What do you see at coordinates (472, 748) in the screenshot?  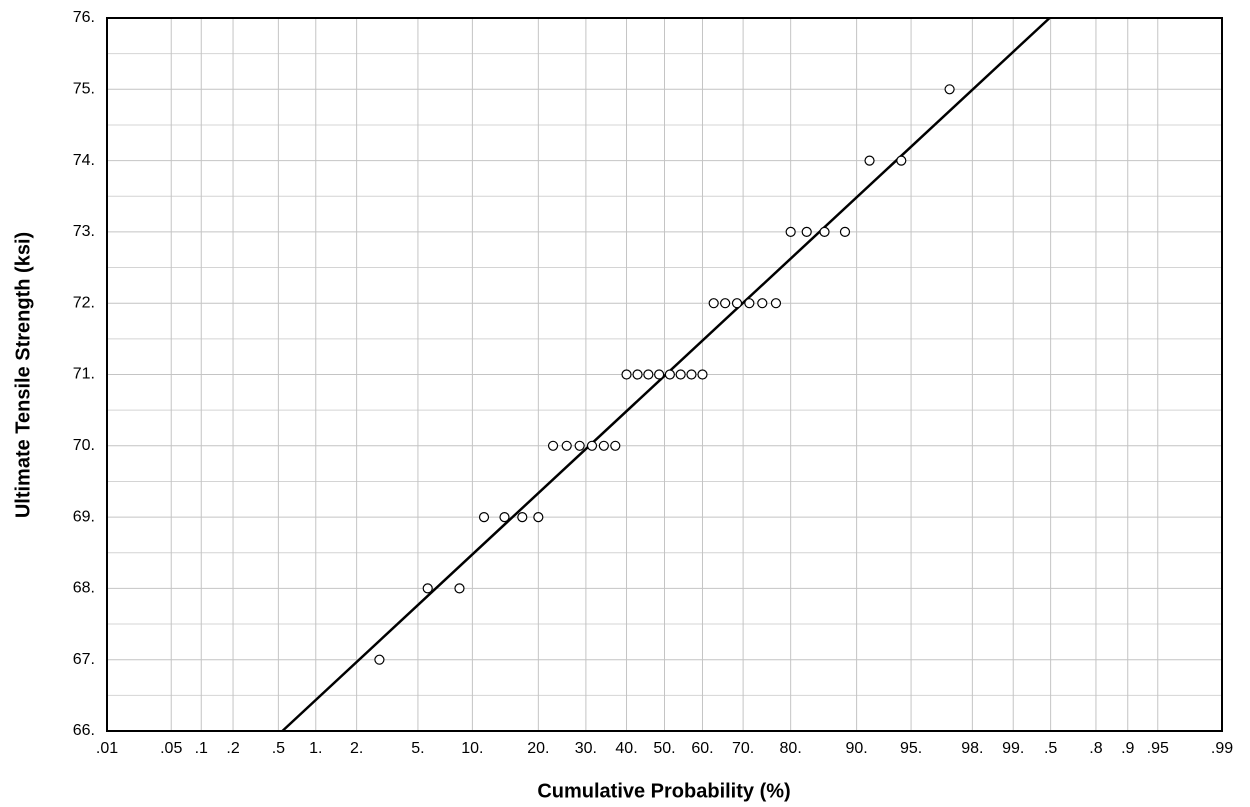 I see `x-tick-label: 10.` at bounding box center [472, 748].